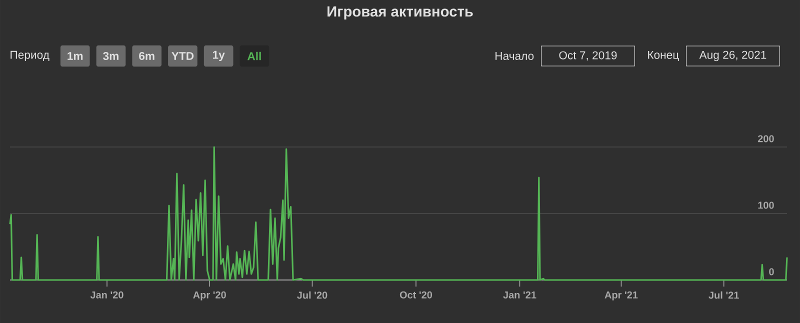 The image size is (800, 323). What do you see at coordinates (30, 56) in the screenshot?
I see `text: Период` at bounding box center [30, 56].